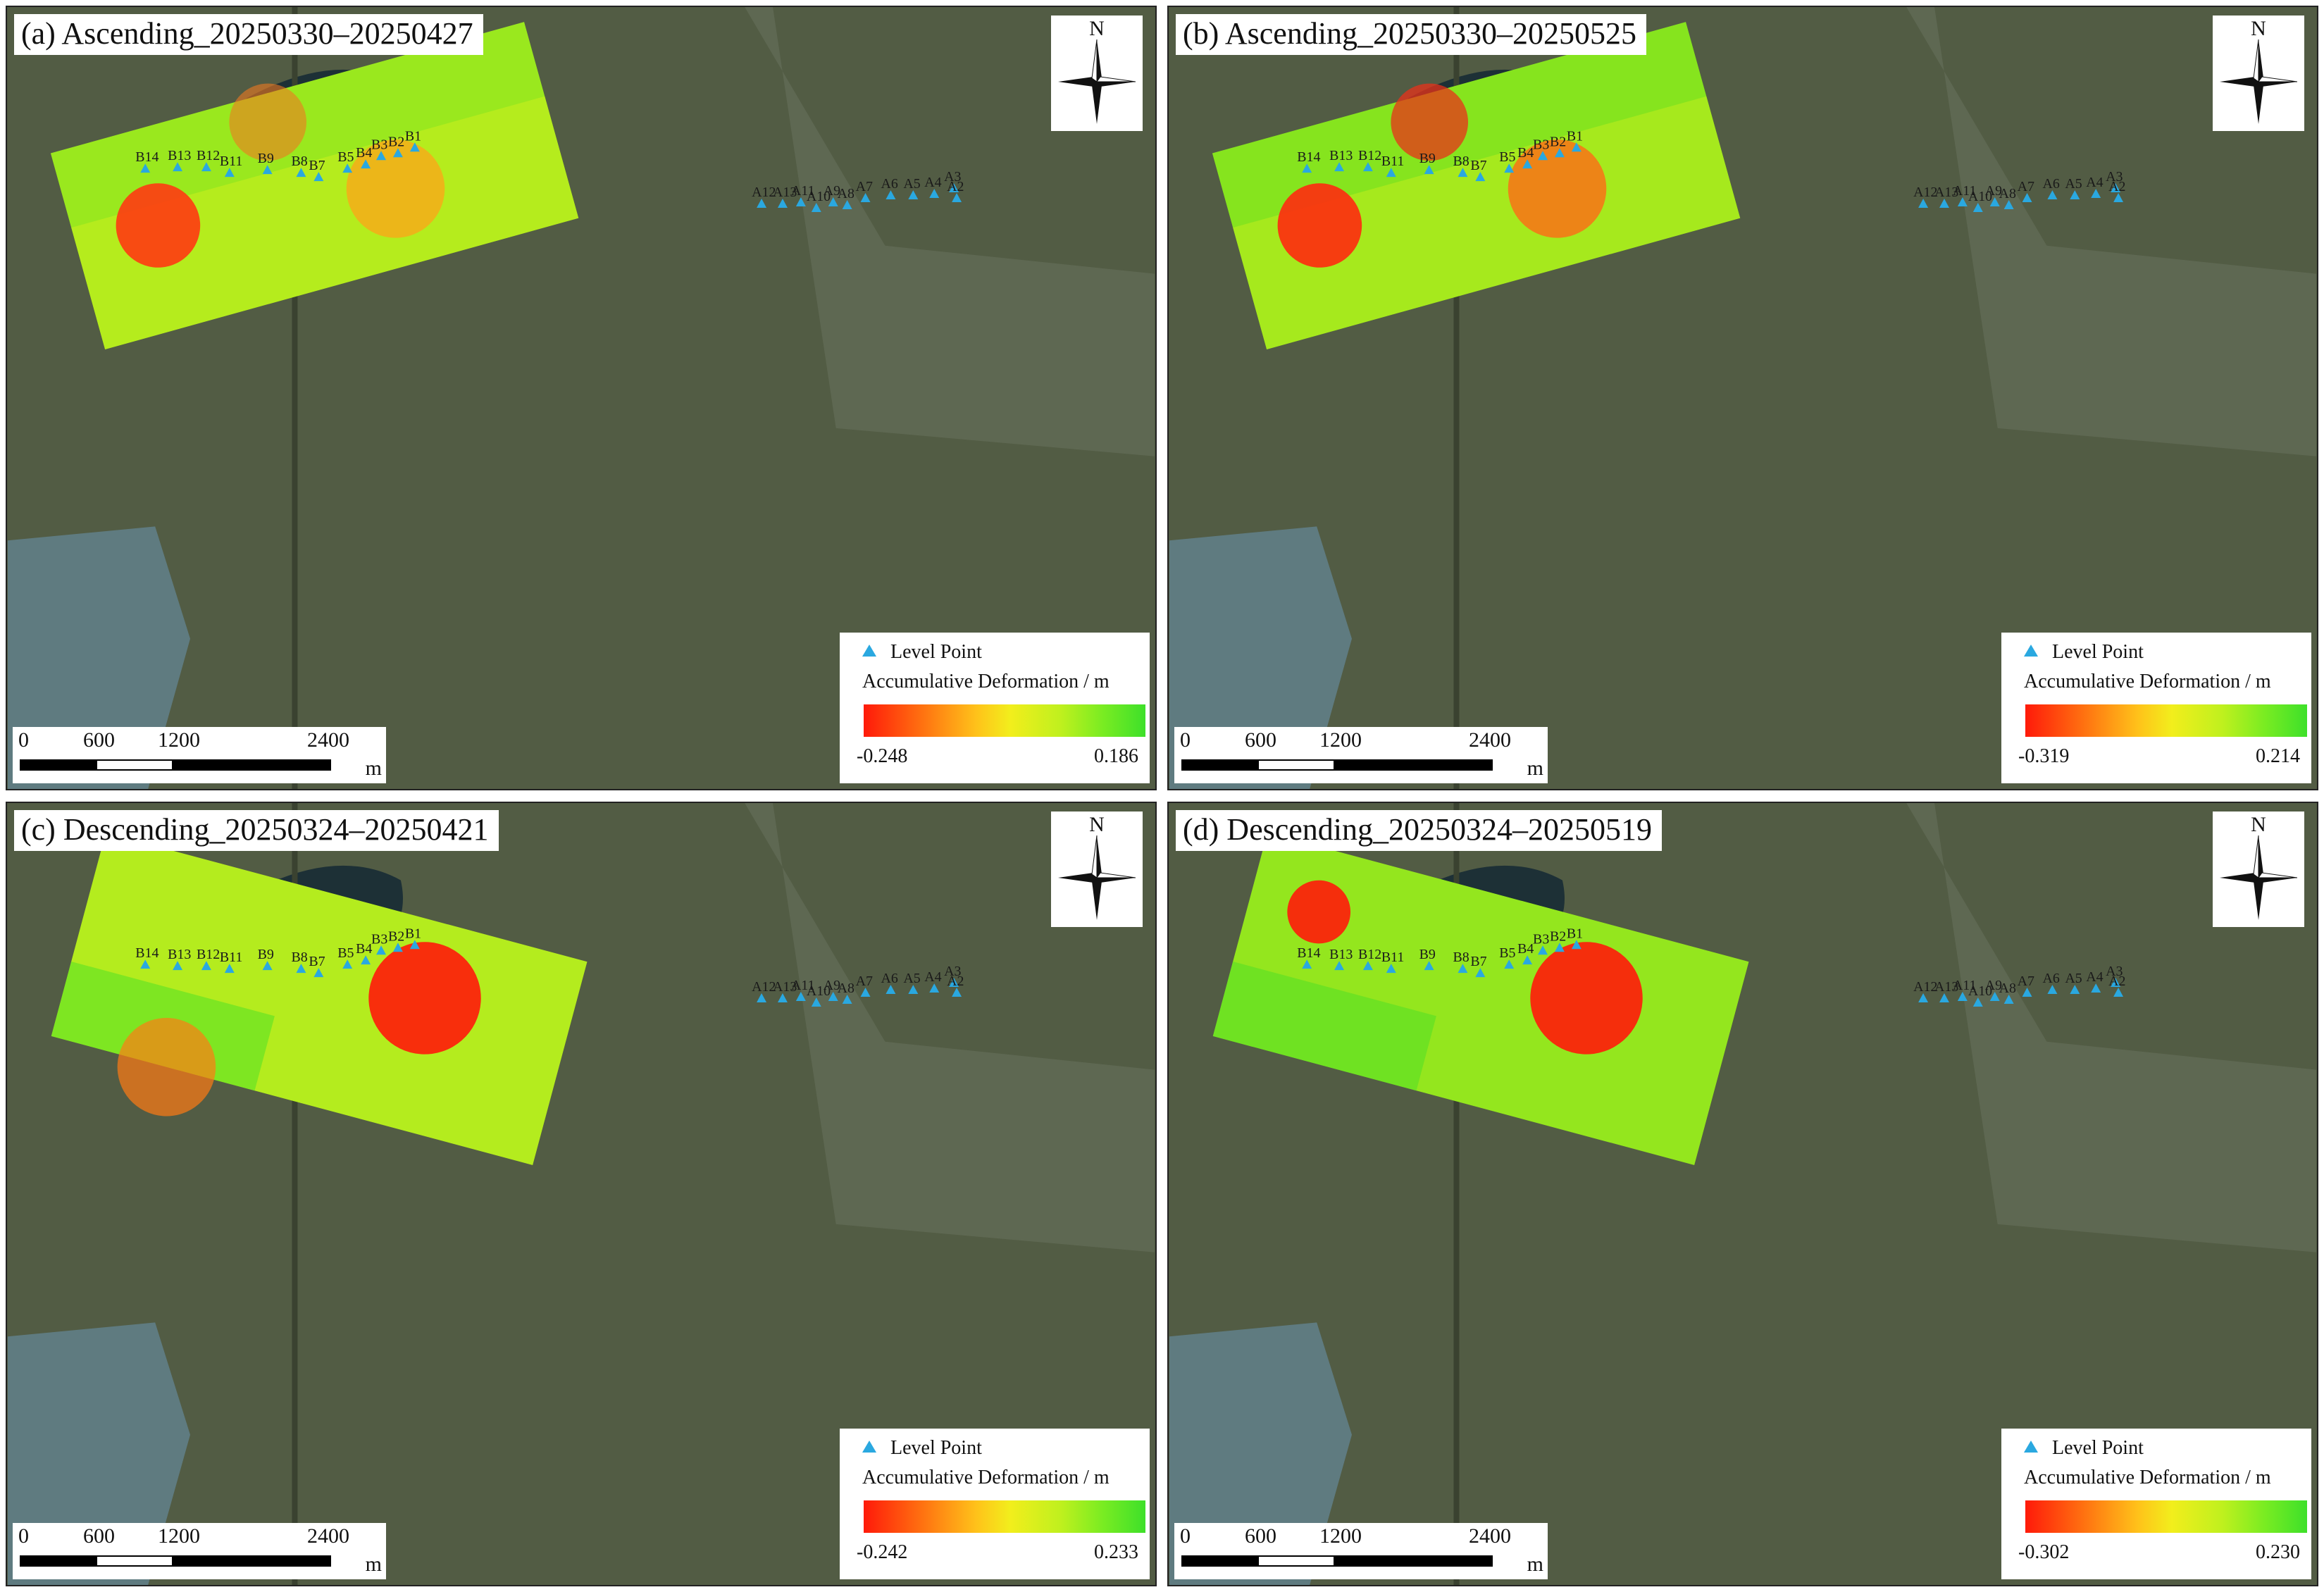 This screenshot has height=1592, width=2324. I want to click on level-point-label: B13, so click(1341, 954).